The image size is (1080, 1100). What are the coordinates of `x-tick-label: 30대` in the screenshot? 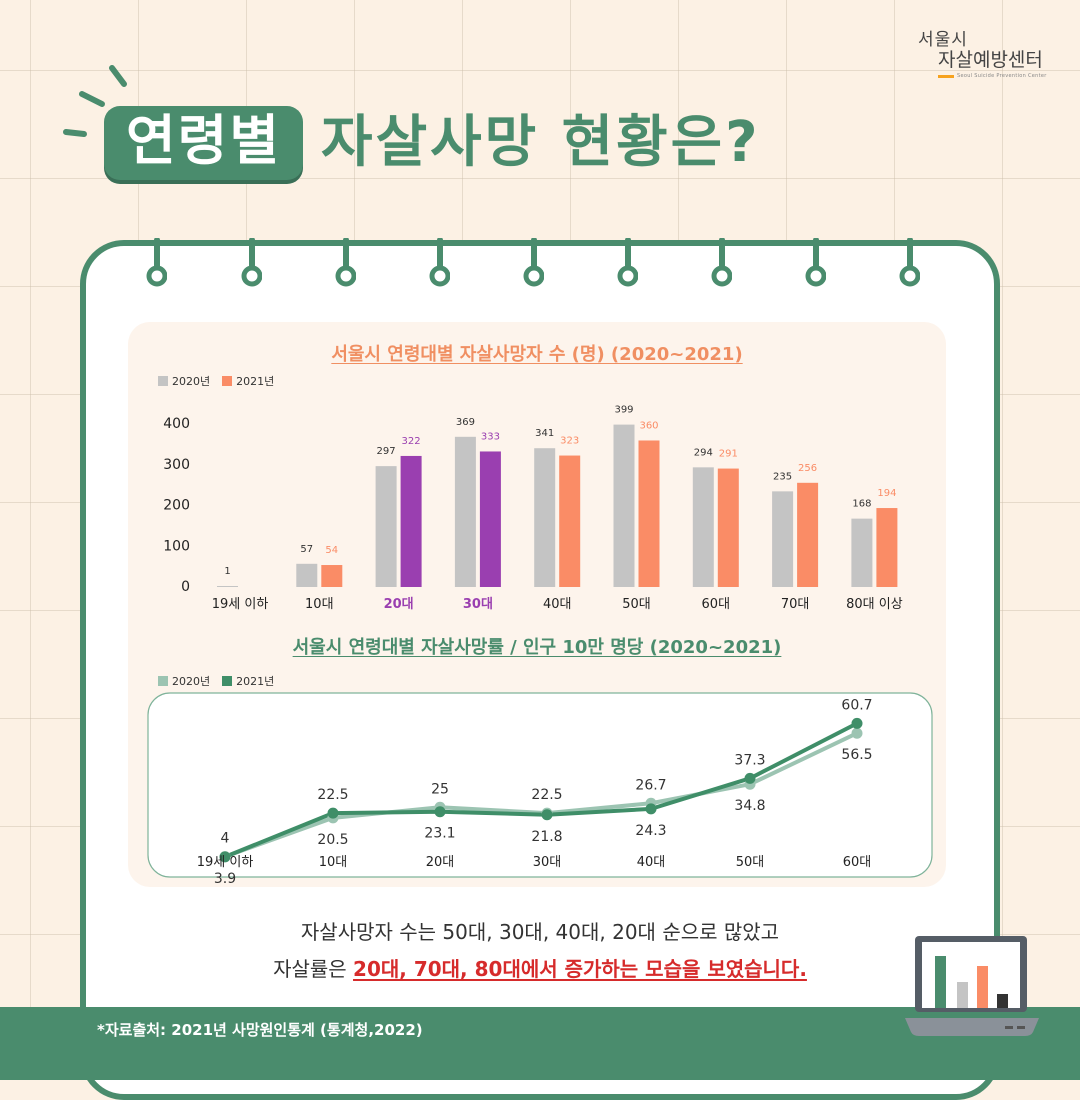 It's located at (547, 862).